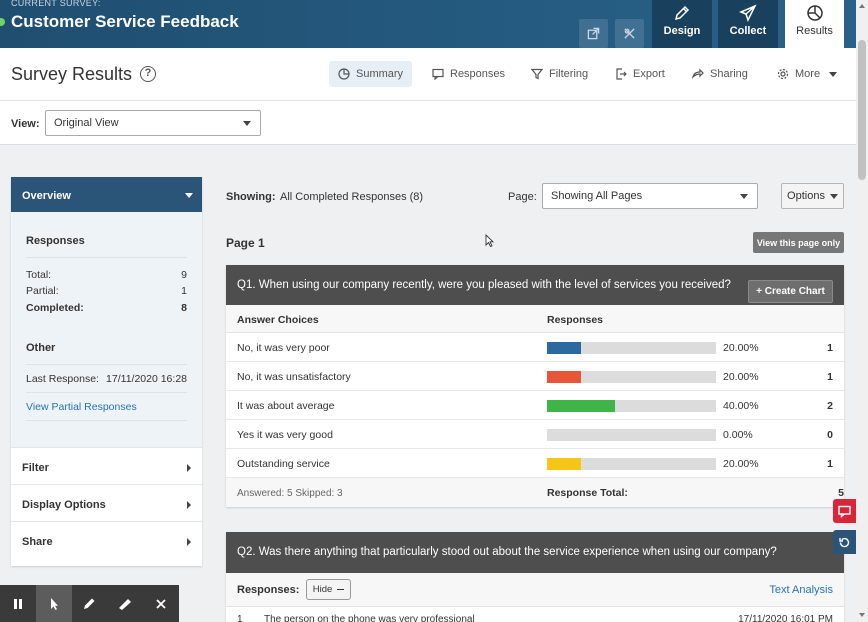  Describe the element at coordinates (729, 74) in the screenshot. I see `nav-sharing-label: Sharing` at that location.